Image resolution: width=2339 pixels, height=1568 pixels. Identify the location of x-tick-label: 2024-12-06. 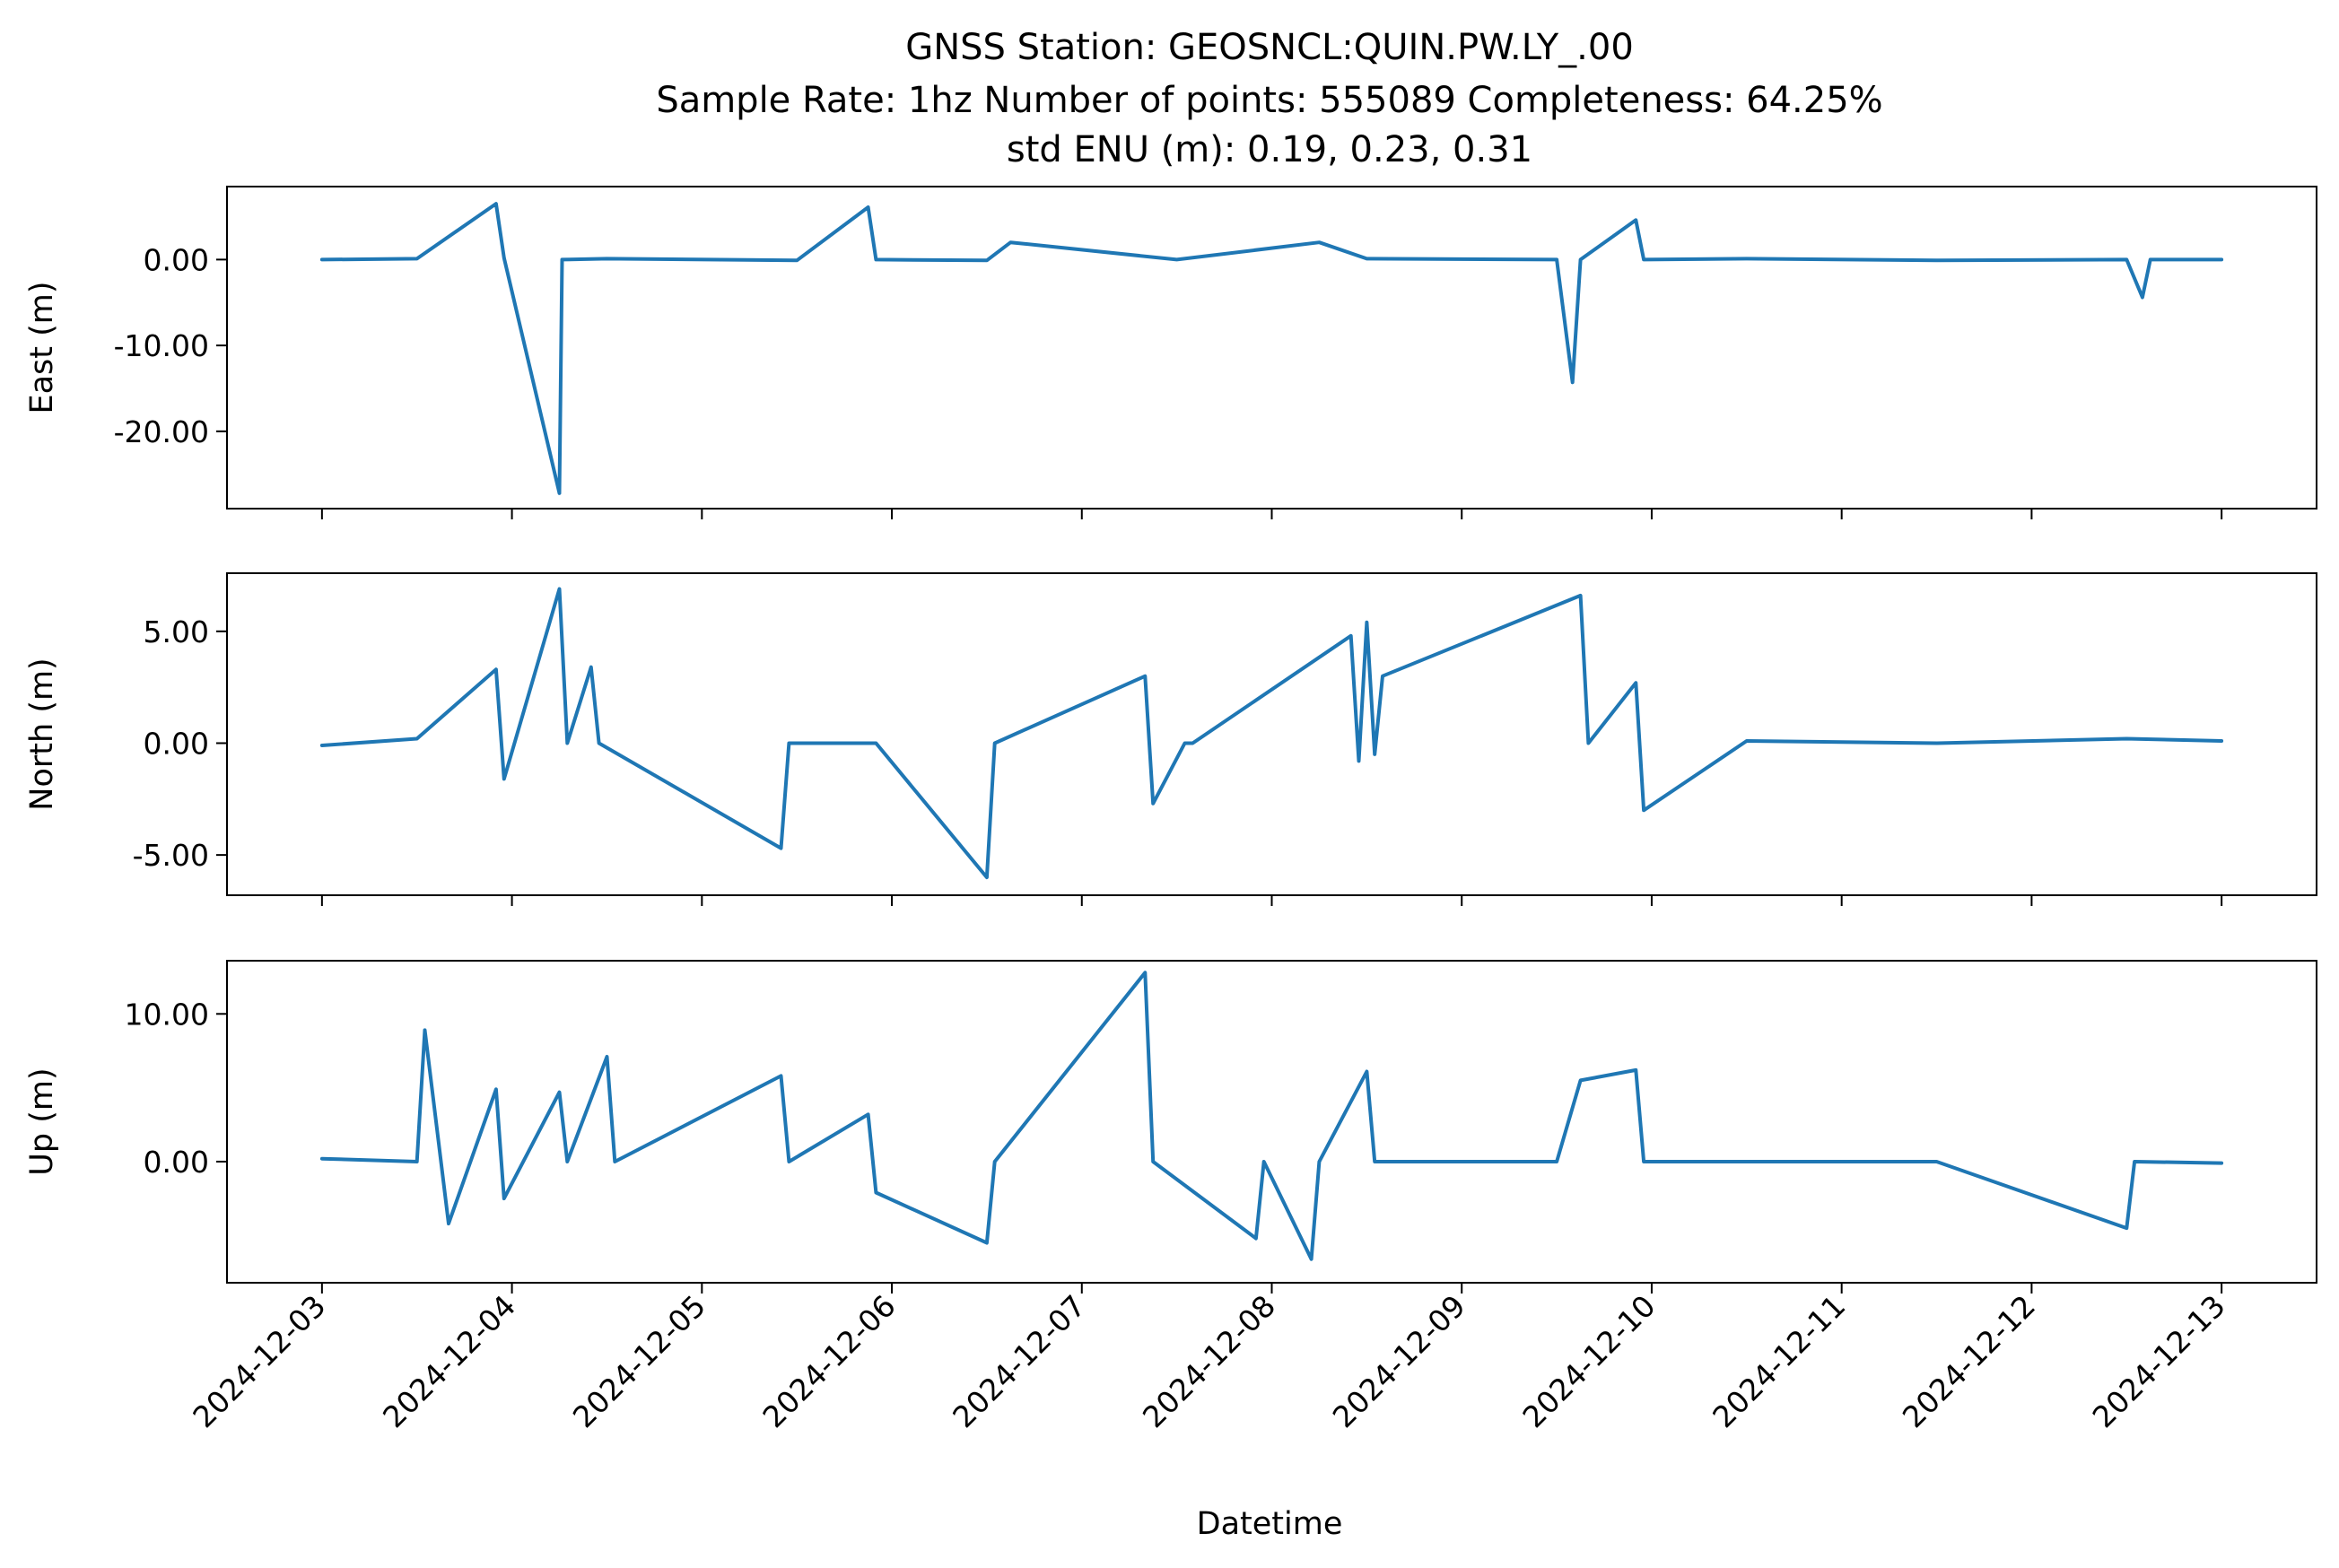
(830, 1361).